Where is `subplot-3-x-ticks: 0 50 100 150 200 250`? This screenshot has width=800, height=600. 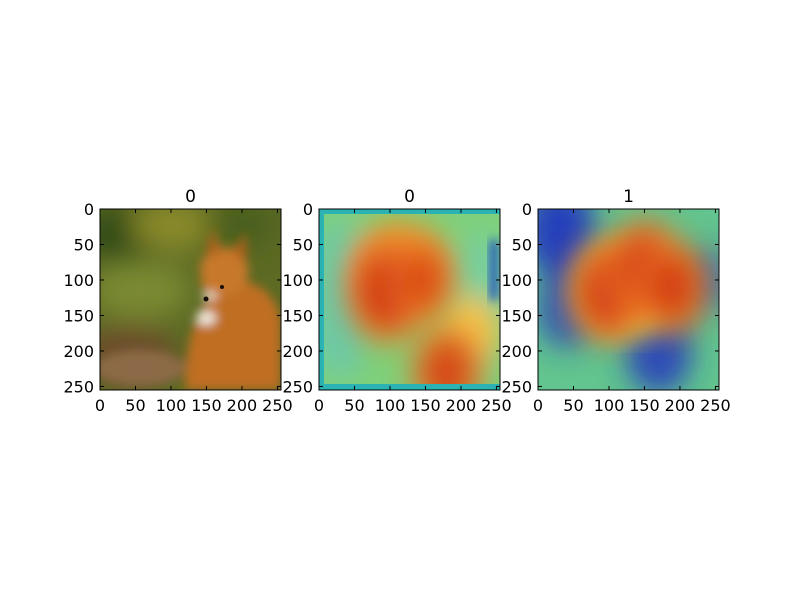 subplot-3-x-ticks: 0 50 100 150 200 250 is located at coordinates (632, 312).